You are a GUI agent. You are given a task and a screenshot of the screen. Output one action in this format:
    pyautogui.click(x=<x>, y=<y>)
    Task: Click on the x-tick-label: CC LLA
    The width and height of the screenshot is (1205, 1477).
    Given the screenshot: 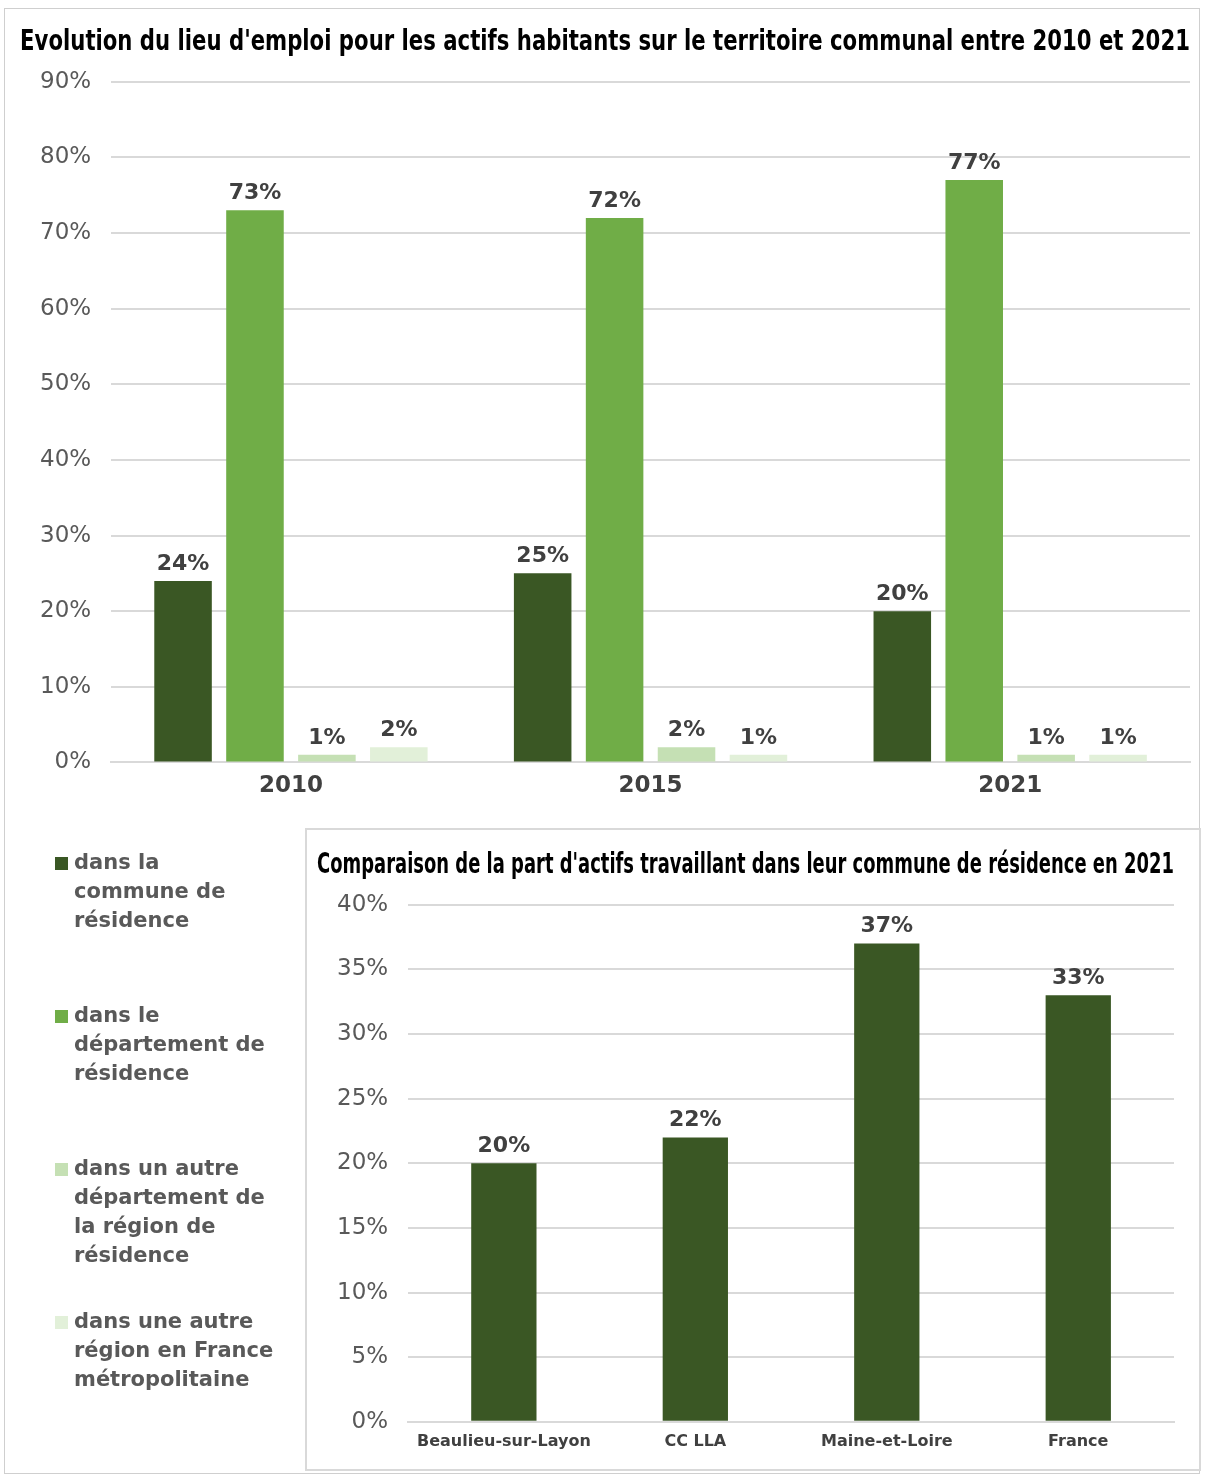 What is the action you would take?
    pyautogui.click(x=695, y=1440)
    